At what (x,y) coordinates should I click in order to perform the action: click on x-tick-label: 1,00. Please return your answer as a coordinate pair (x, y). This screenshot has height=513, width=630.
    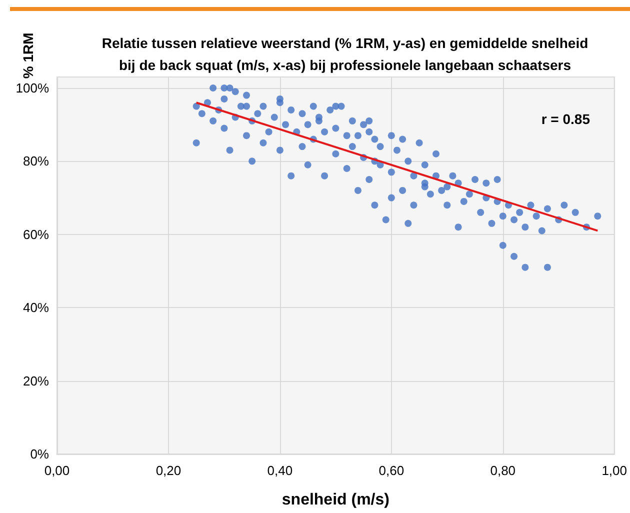
    Looking at the image, I should click on (615, 470).